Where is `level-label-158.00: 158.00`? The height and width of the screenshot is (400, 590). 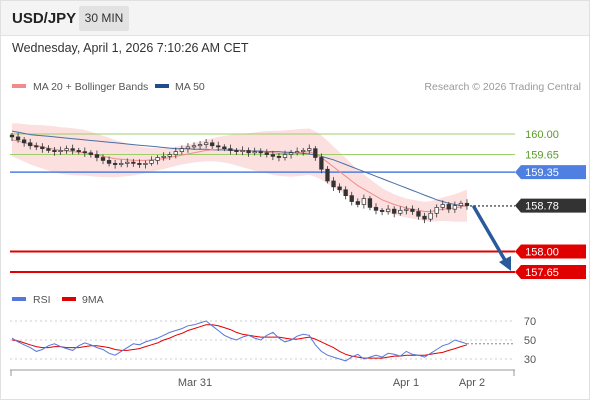 level-label-158.00: 158.00 is located at coordinates (542, 252).